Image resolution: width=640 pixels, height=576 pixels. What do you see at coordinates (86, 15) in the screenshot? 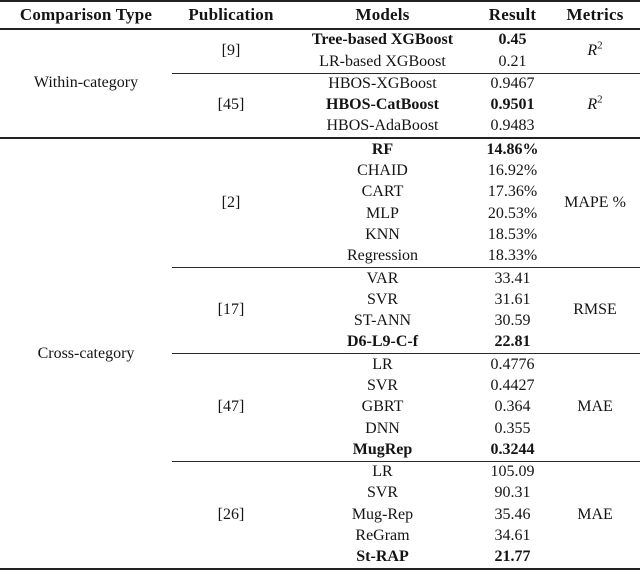
I see `header-comparison-type: Comparison Type` at bounding box center [86, 15].